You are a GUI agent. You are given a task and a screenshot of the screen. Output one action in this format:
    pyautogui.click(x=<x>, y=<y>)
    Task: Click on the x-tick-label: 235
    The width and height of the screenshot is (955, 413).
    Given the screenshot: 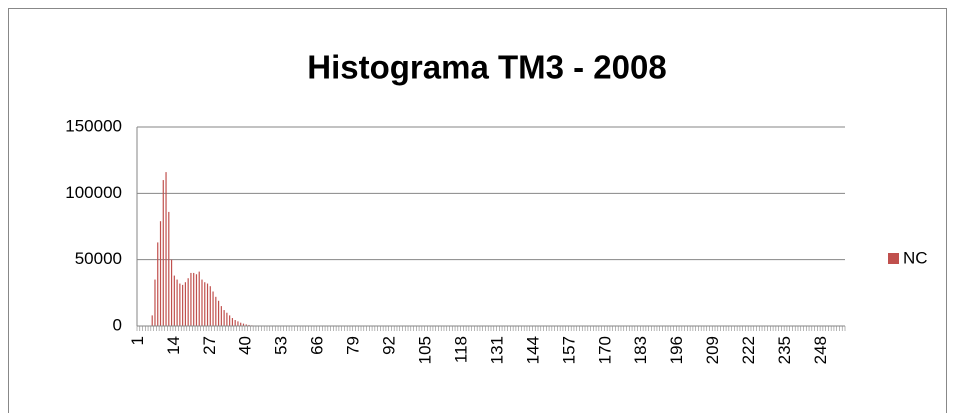 What is the action you would take?
    pyautogui.click(x=784, y=350)
    